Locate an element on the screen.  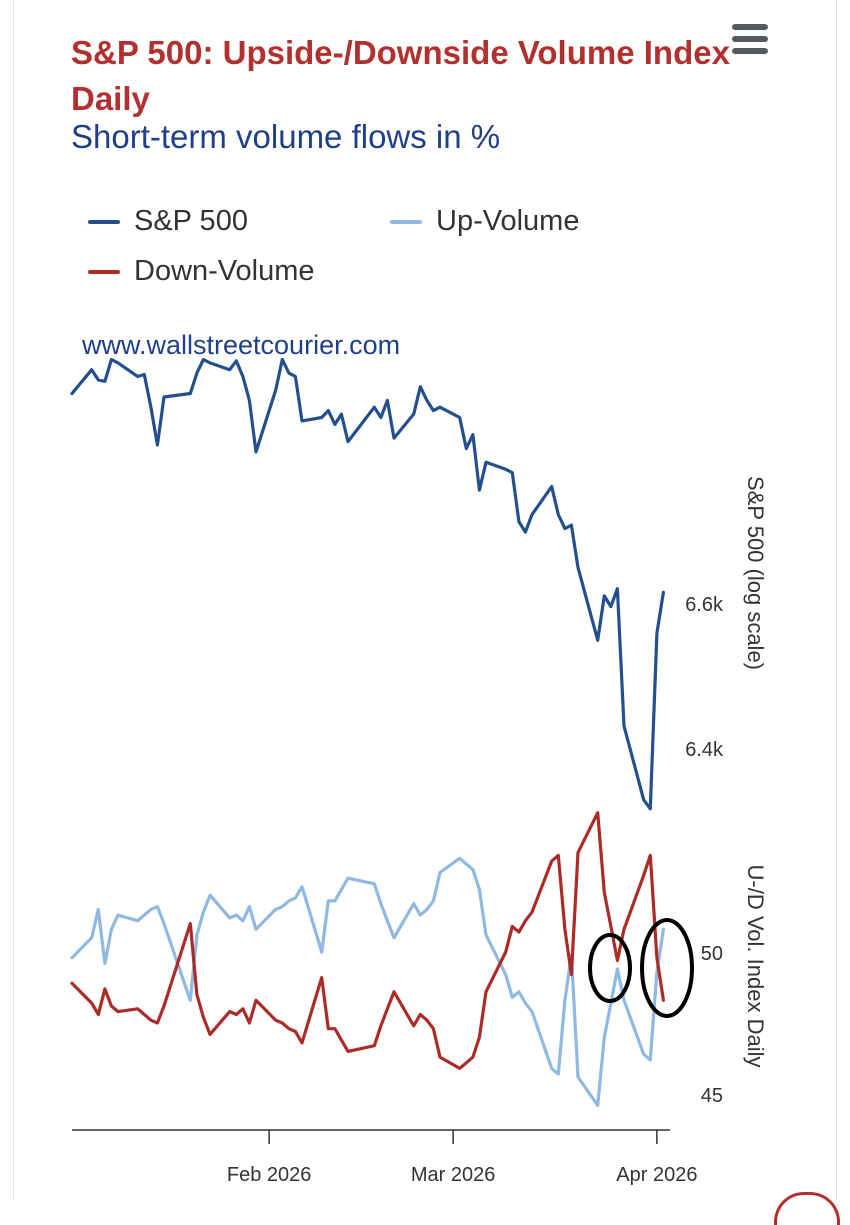
x-tick-label: Apr 2026 is located at coordinates (656, 1175).